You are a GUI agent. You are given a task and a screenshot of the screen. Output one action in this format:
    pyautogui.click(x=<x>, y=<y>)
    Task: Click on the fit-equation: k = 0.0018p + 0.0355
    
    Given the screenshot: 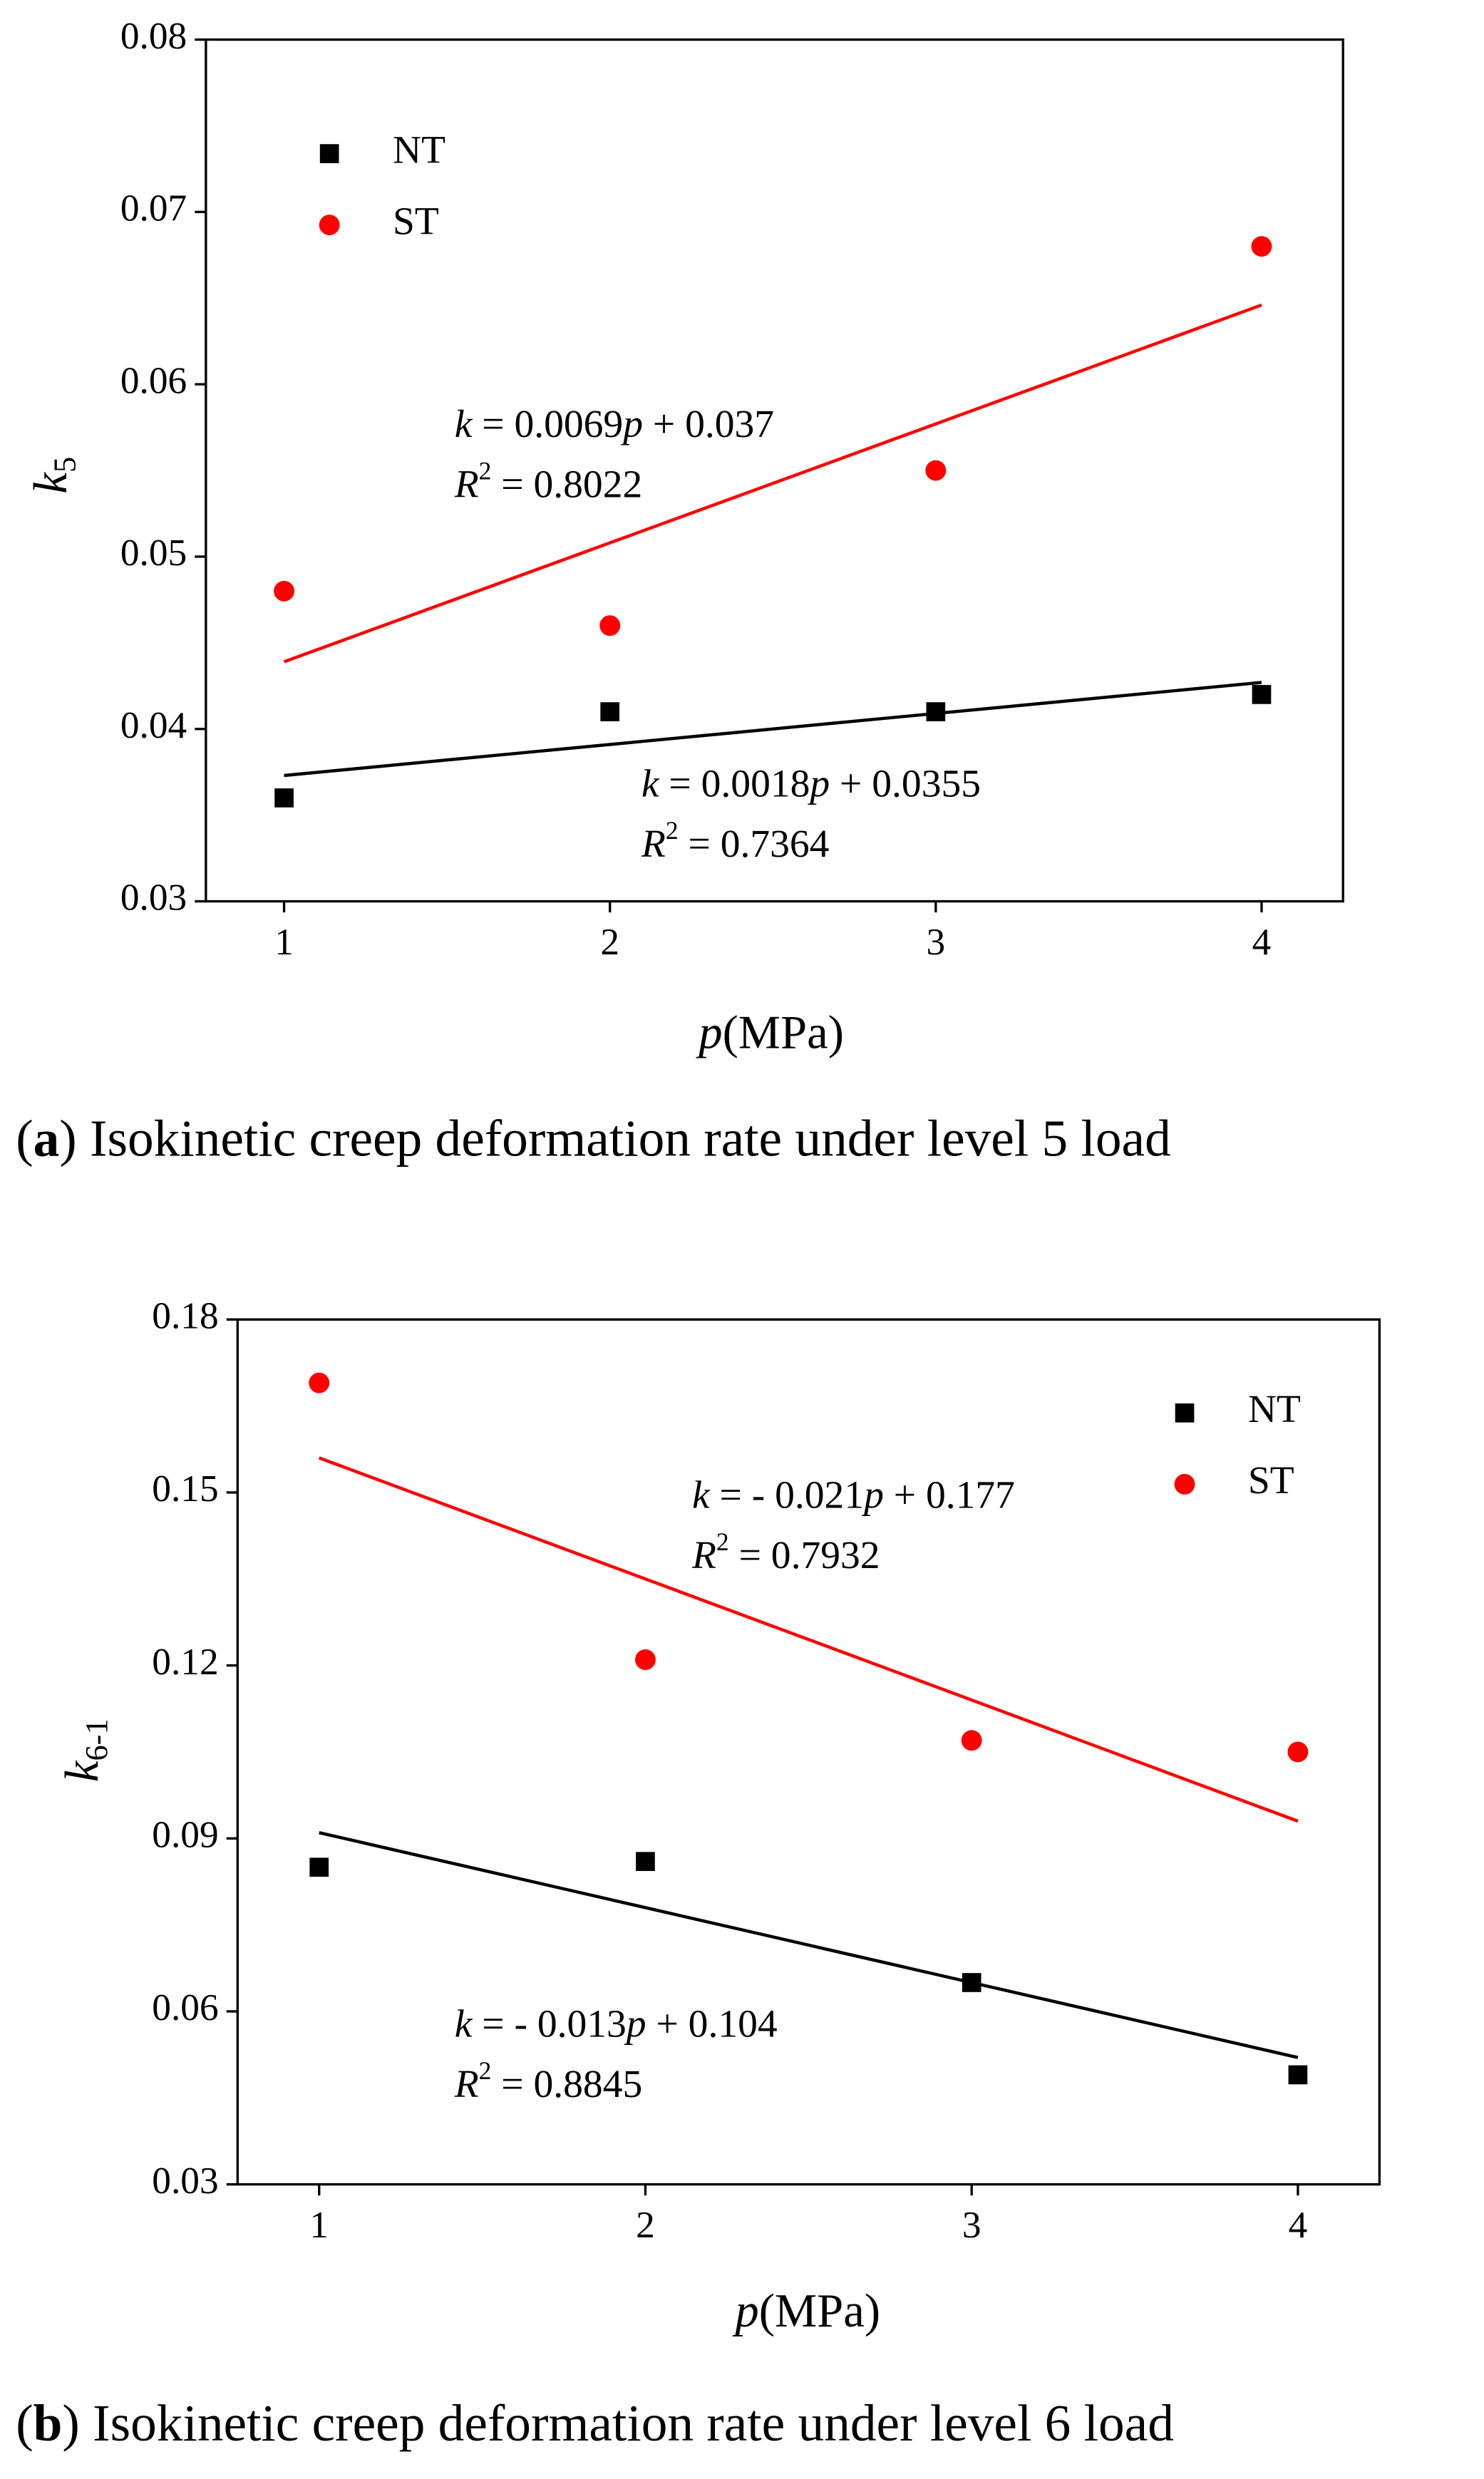 What is the action you would take?
    pyautogui.click(x=811, y=783)
    